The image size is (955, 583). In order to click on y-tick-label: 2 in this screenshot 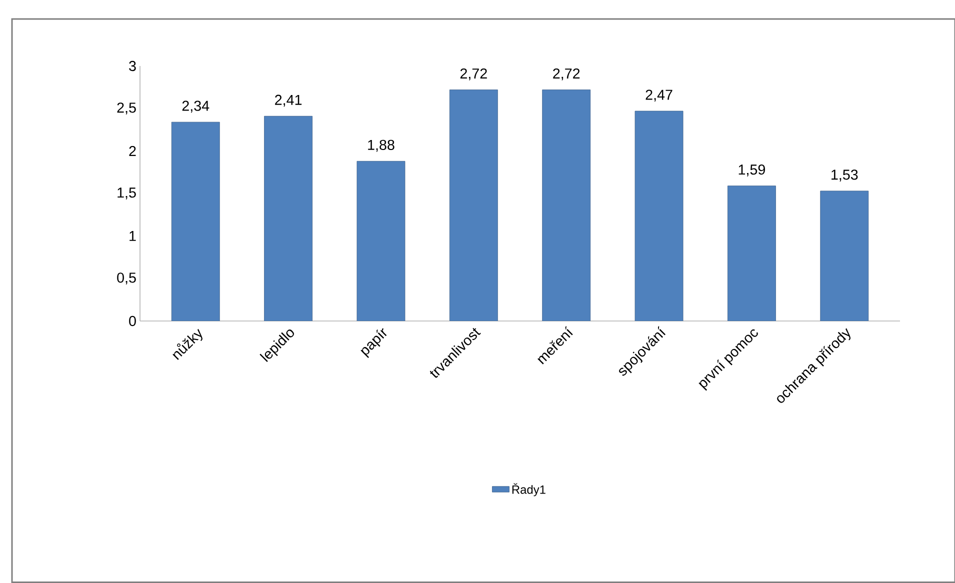, I will do `click(132, 151)`.